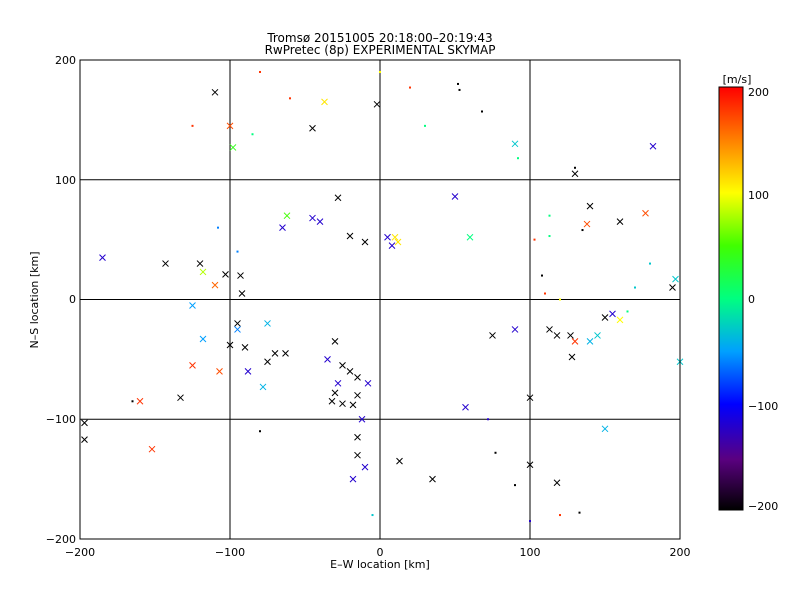  Describe the element at coordinates (748, 293) in the screenshot. I see `colorbar: [m/s] 200 100 0 −100 −200` at that location.